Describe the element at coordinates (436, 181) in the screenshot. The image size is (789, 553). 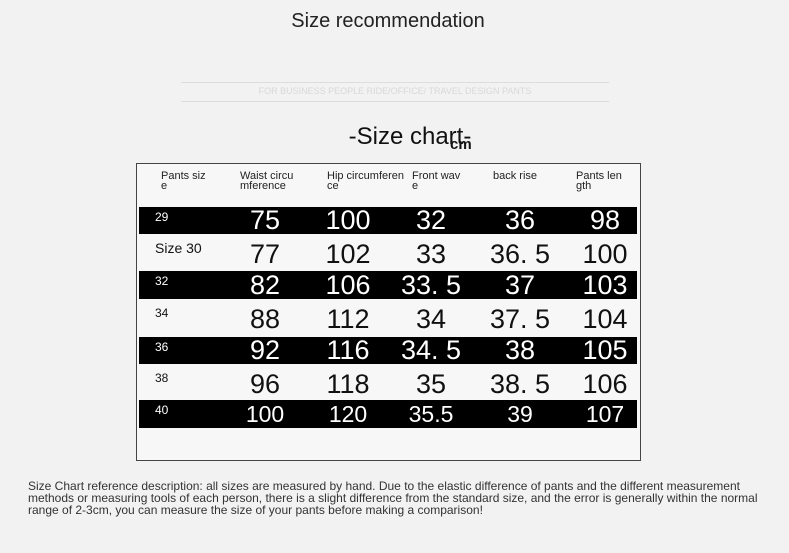
I see `column-header: Front wave` at that location.